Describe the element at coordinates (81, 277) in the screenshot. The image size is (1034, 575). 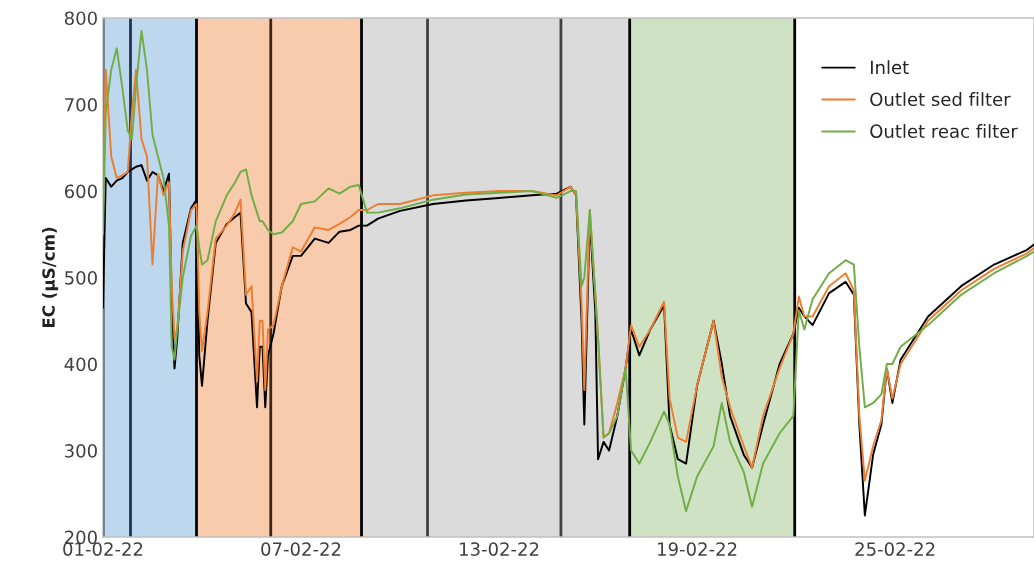
I see `y-tick-label: 500` at that location.